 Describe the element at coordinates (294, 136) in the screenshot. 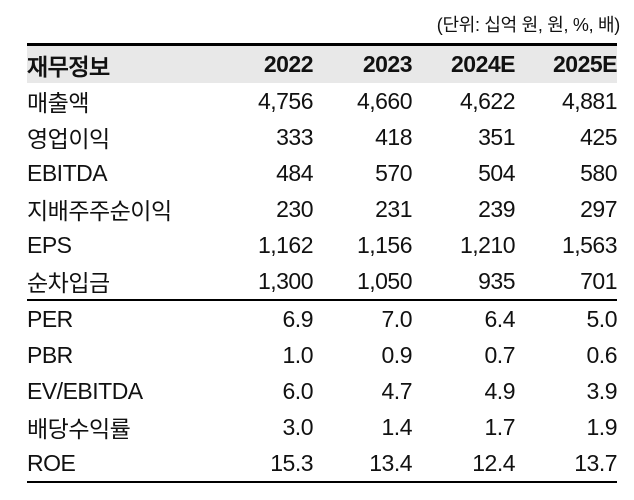

I see `cell: 333` at that location.